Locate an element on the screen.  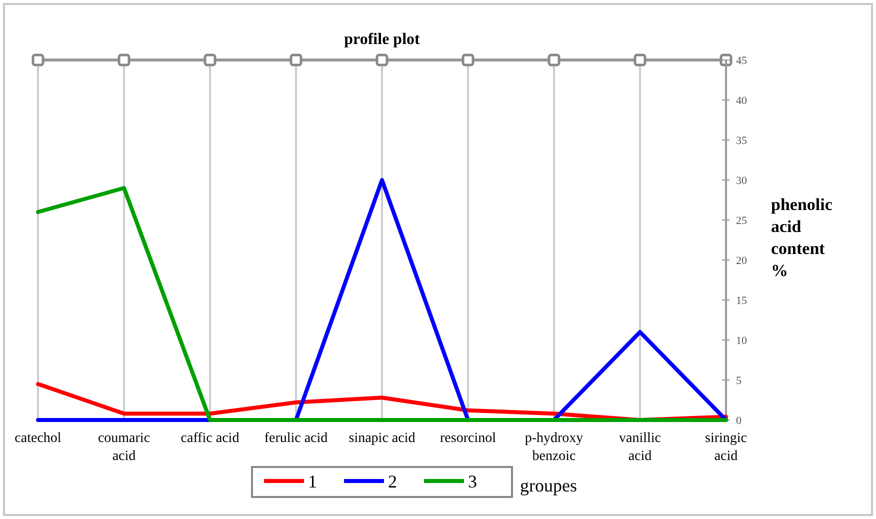
x-tick-label: vanillic acid is located at coordinates (640, 447).